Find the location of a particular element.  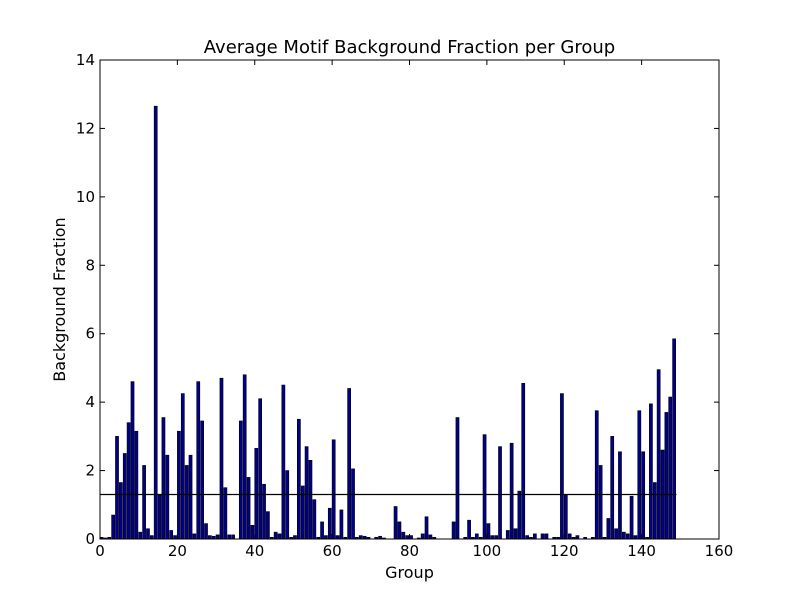

x-tick-label: 140 is located at coordinates (641, 551).